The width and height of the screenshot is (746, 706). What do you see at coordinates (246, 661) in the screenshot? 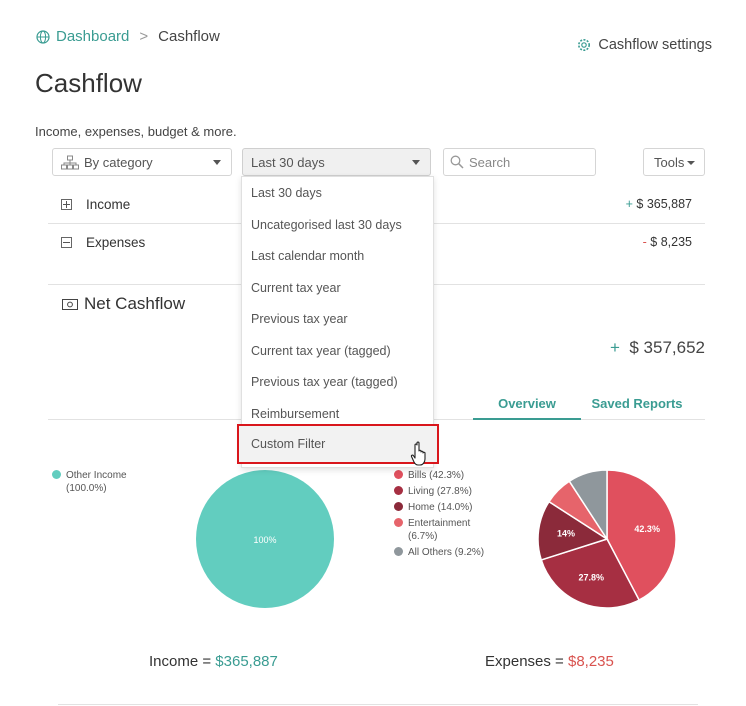
I see `income-total-value: $365,887` at bounding box center [246, 661].